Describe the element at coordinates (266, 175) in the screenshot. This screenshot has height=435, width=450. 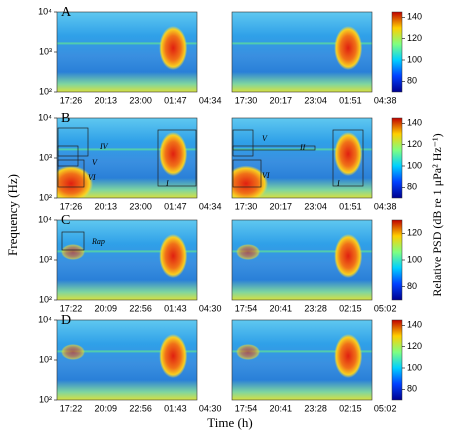
I see `annotation: VI` at that location.